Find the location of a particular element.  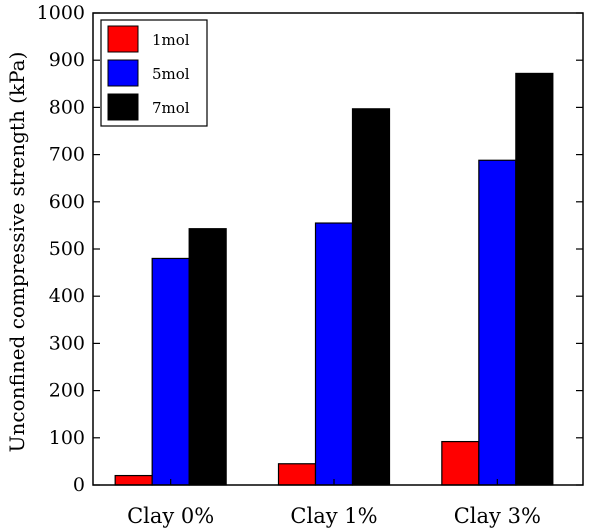

legend-label-7mol: 7mol is located at coordinates (171, 108).